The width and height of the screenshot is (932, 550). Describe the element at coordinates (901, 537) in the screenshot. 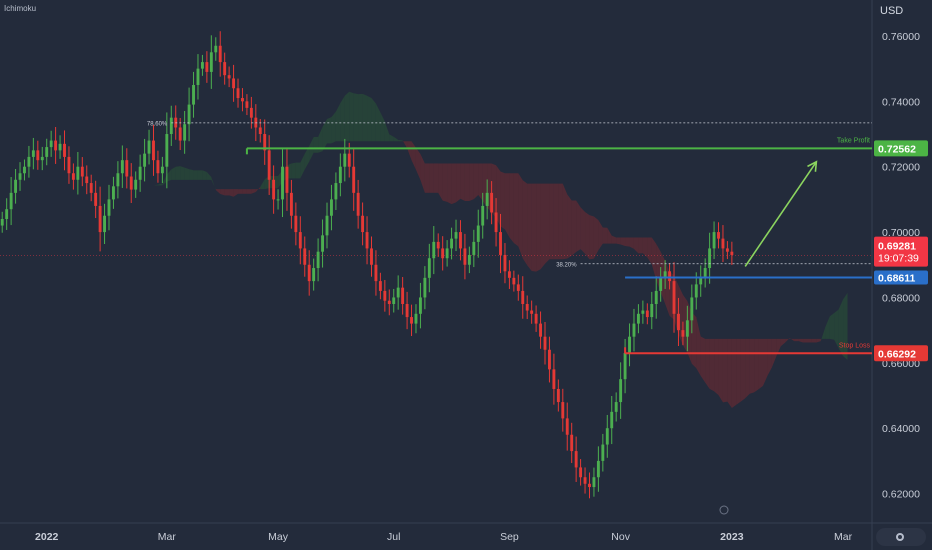

I see `settings-icon` at that location.